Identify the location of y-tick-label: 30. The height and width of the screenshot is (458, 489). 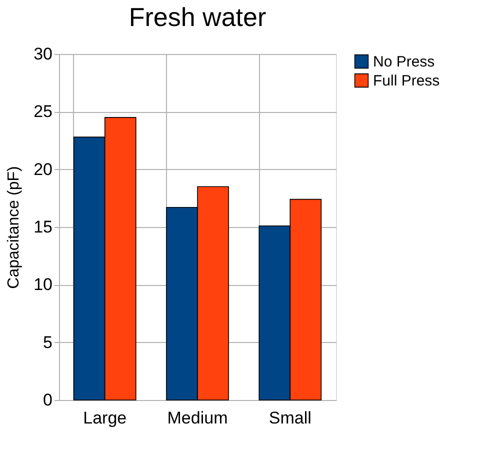
(43, 54).